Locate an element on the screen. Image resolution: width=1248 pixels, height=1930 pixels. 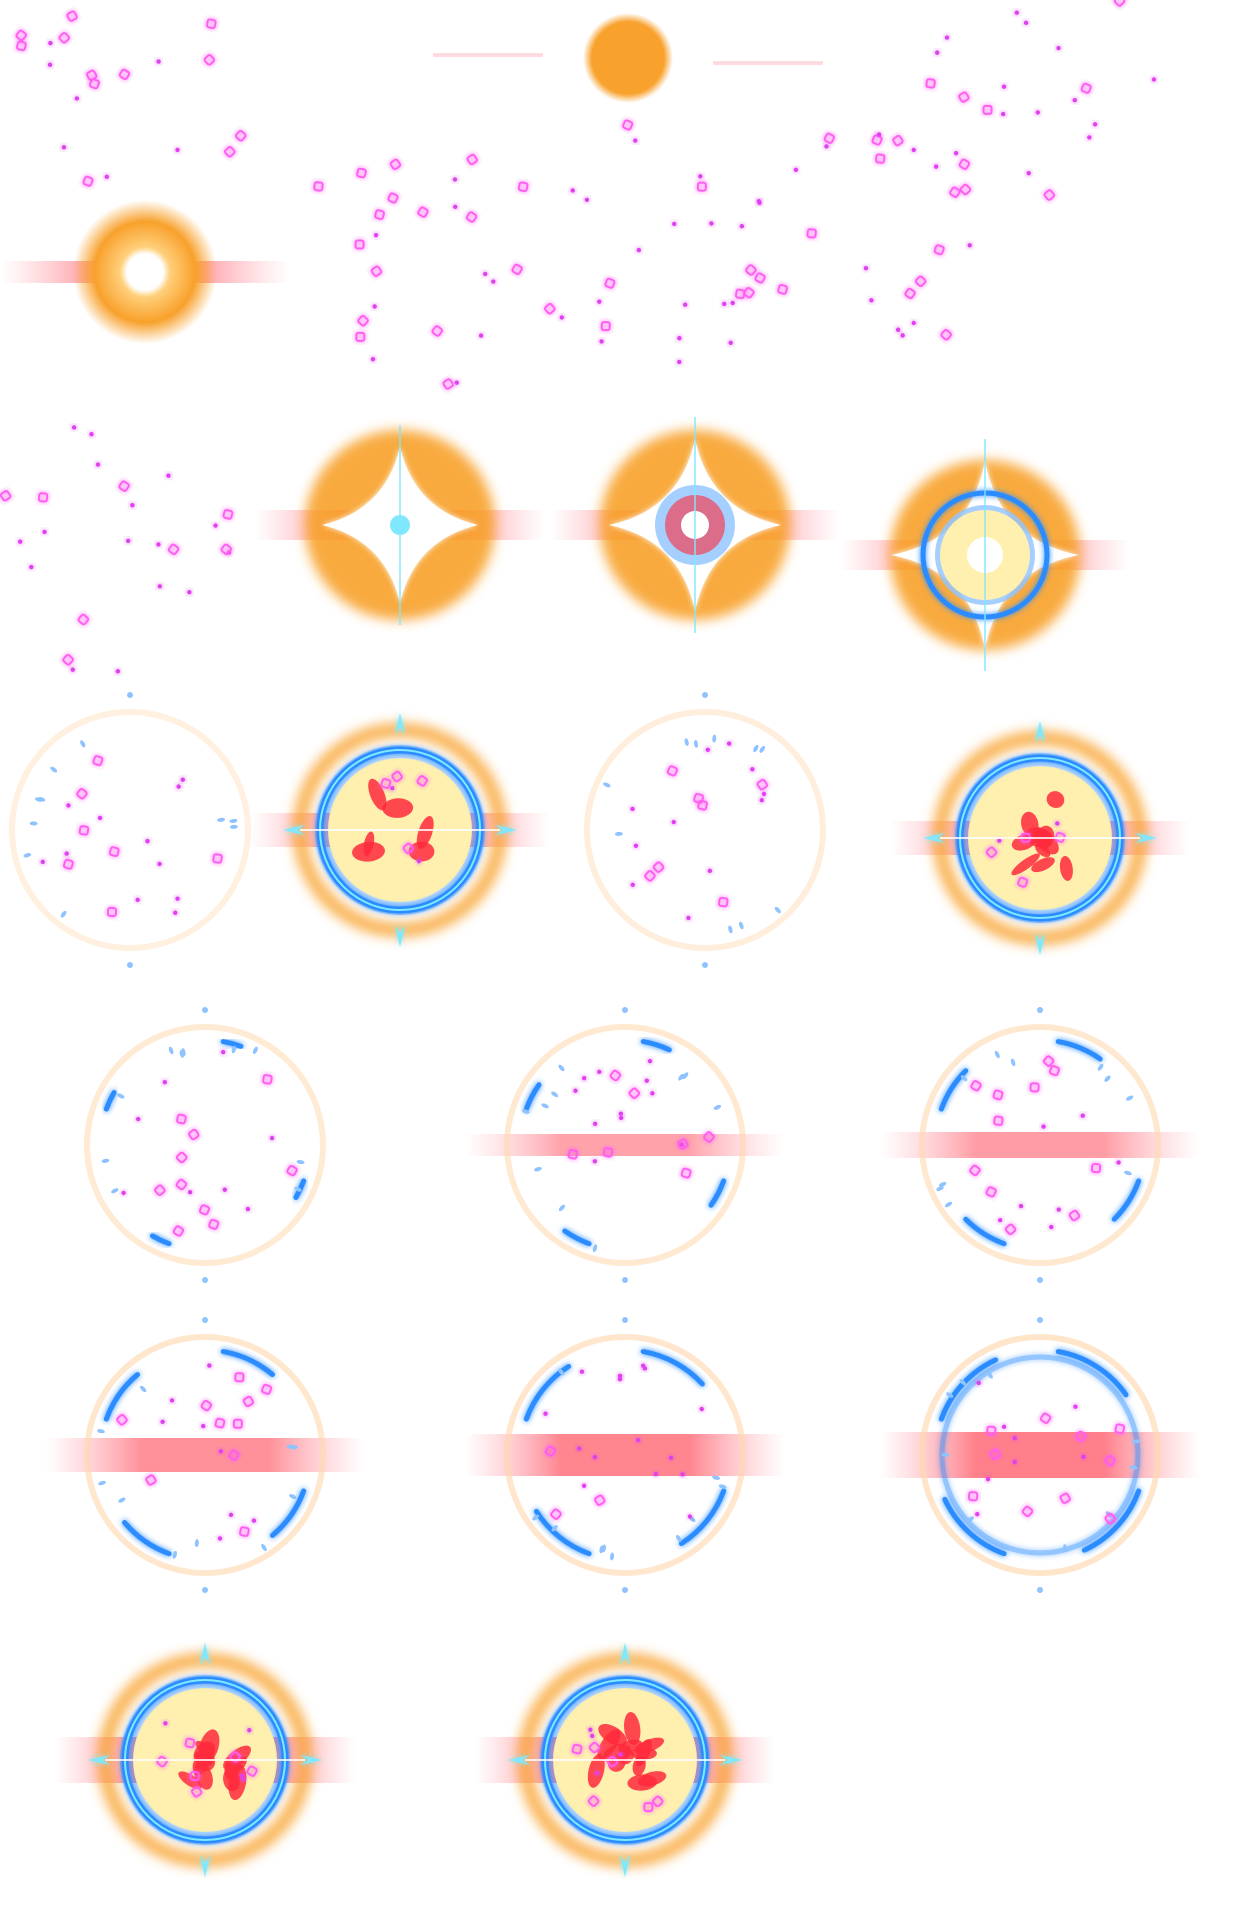
sprite-frame-orange-dot is located at coordinates (628, 106).